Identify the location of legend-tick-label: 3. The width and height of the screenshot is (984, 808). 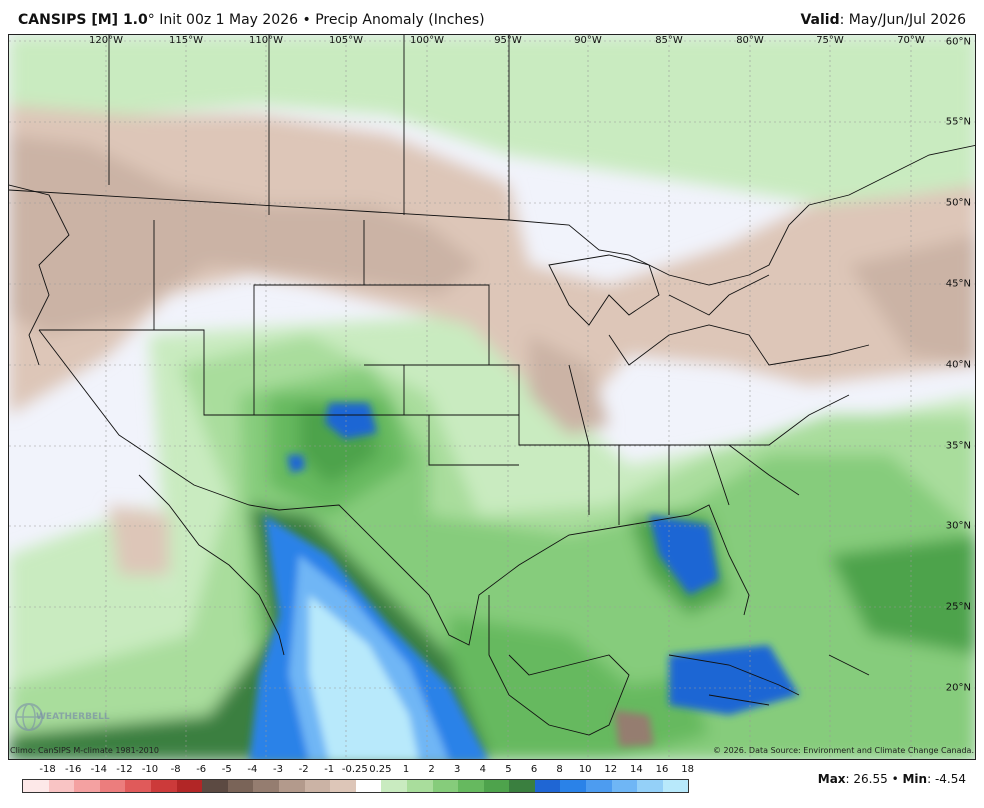
(457, 769).